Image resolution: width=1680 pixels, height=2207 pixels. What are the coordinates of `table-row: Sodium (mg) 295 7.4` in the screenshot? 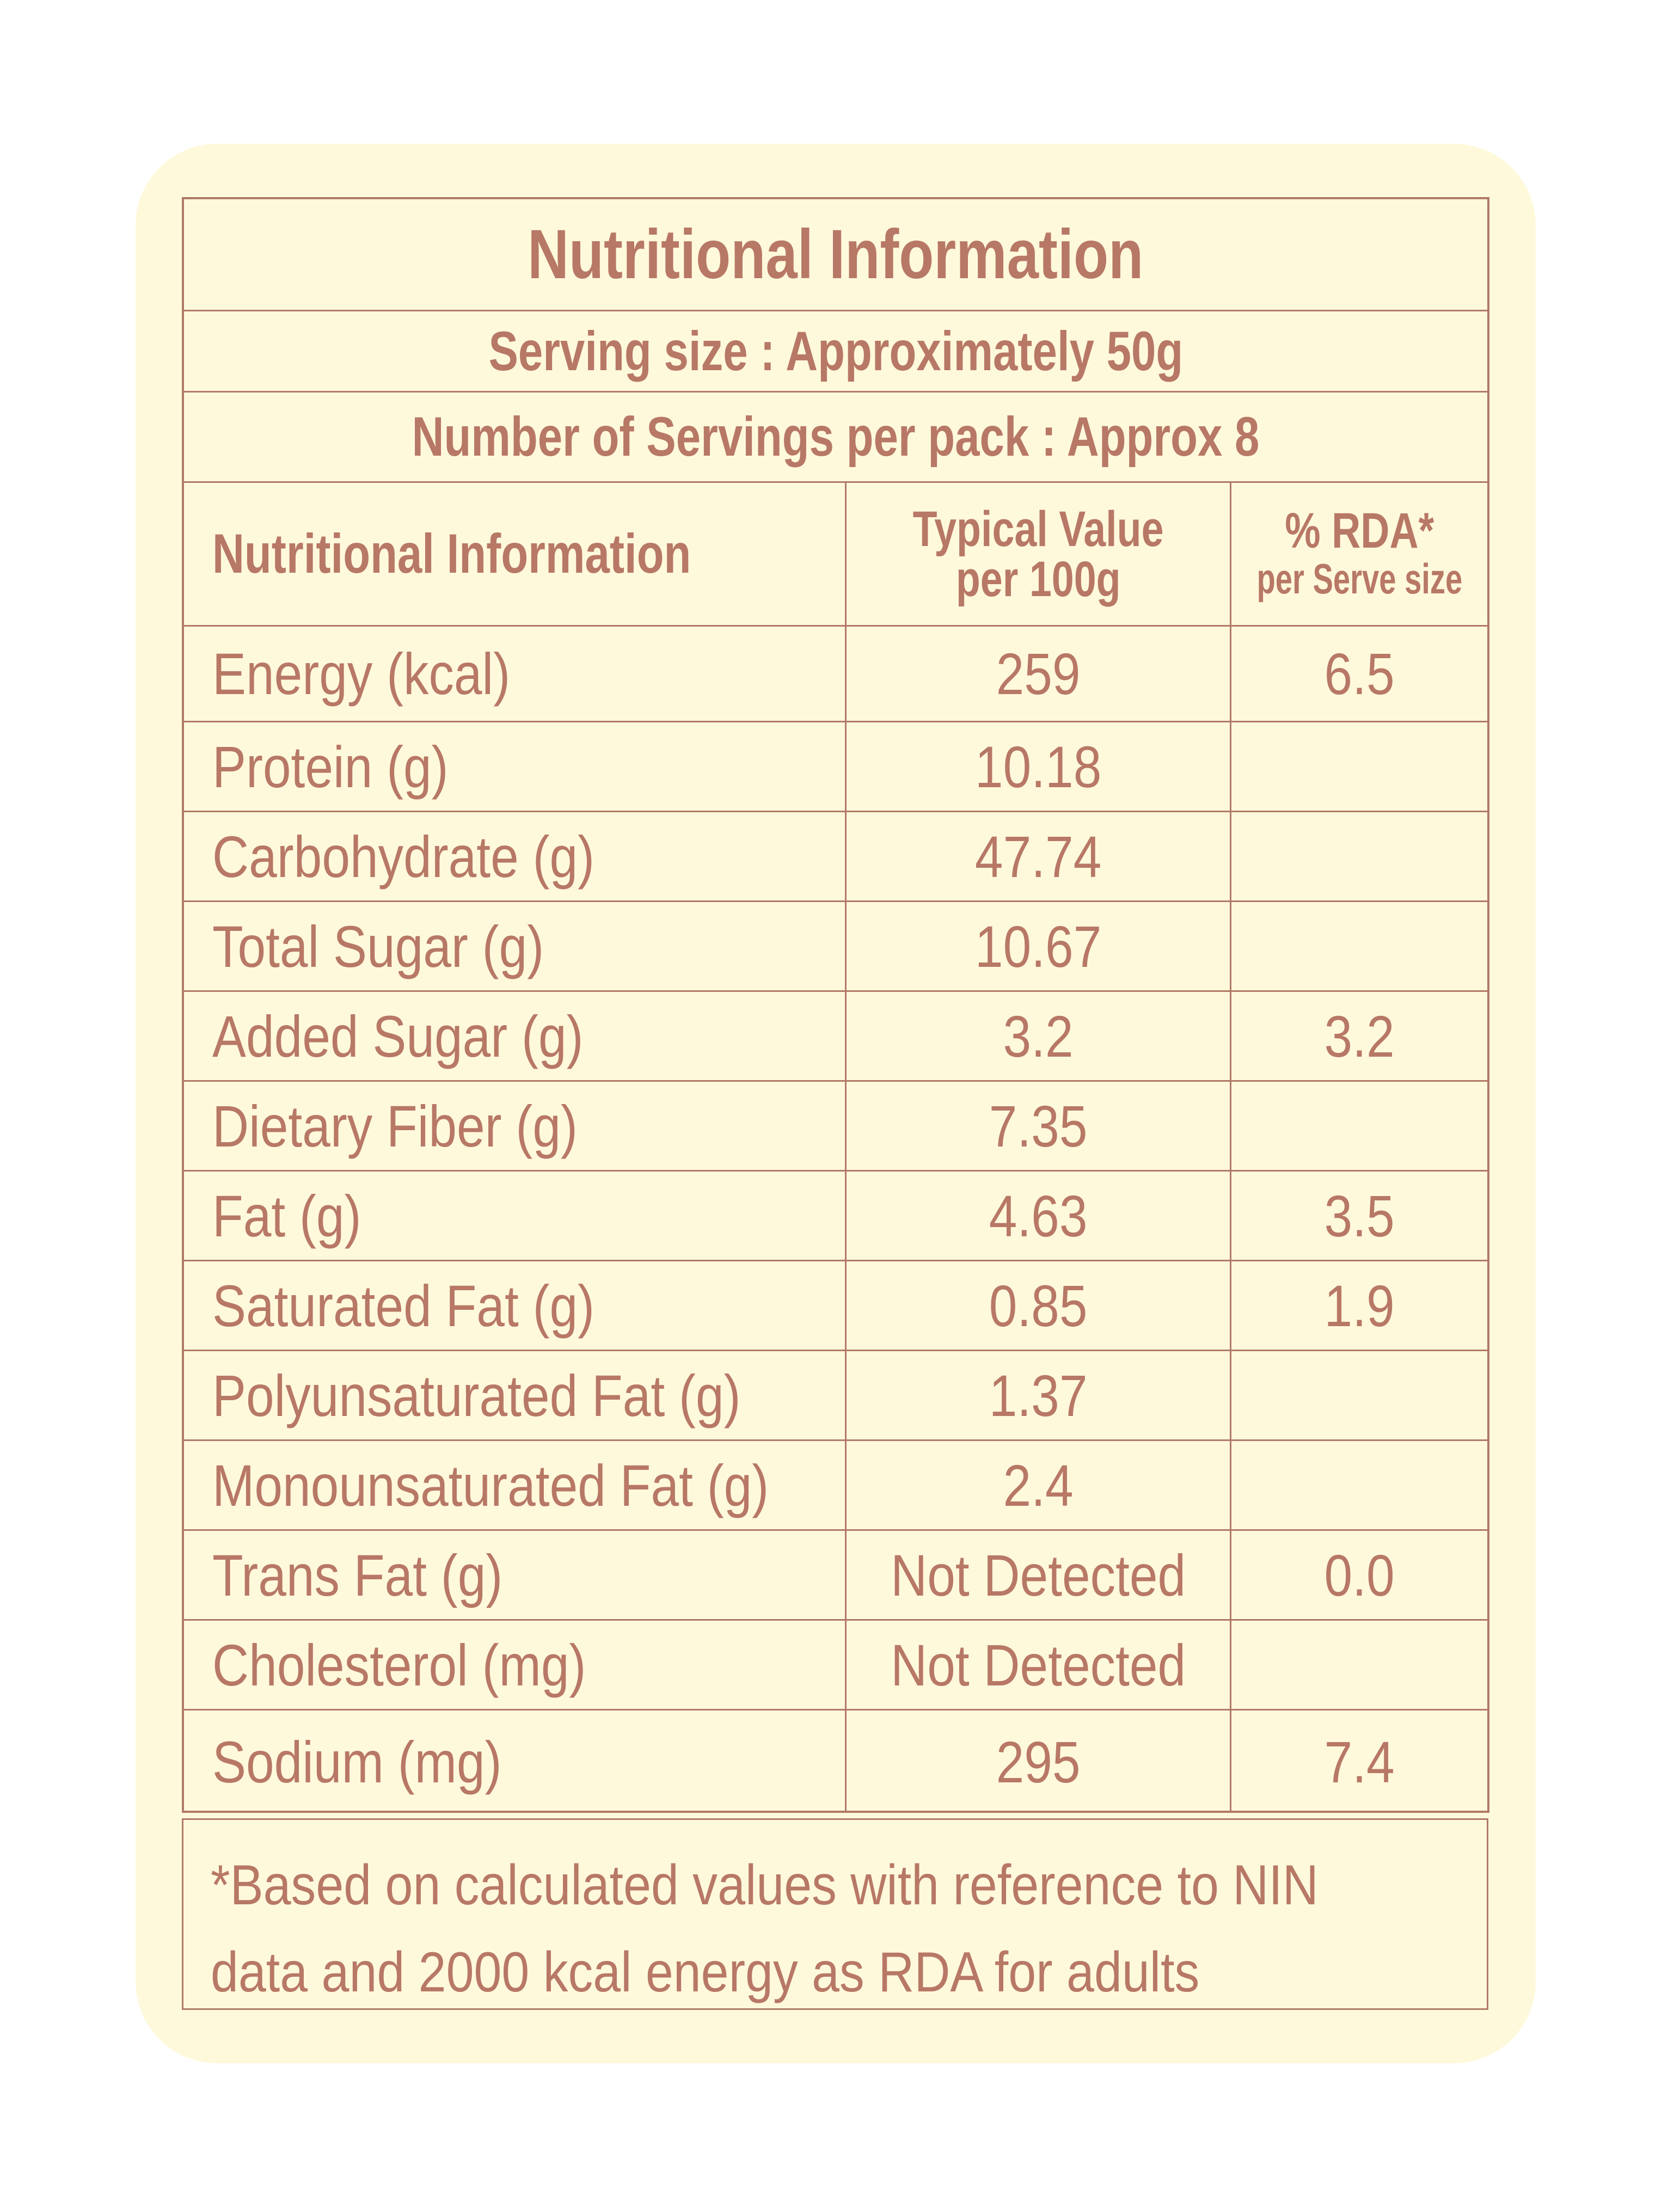 It's located at (835, 1762).